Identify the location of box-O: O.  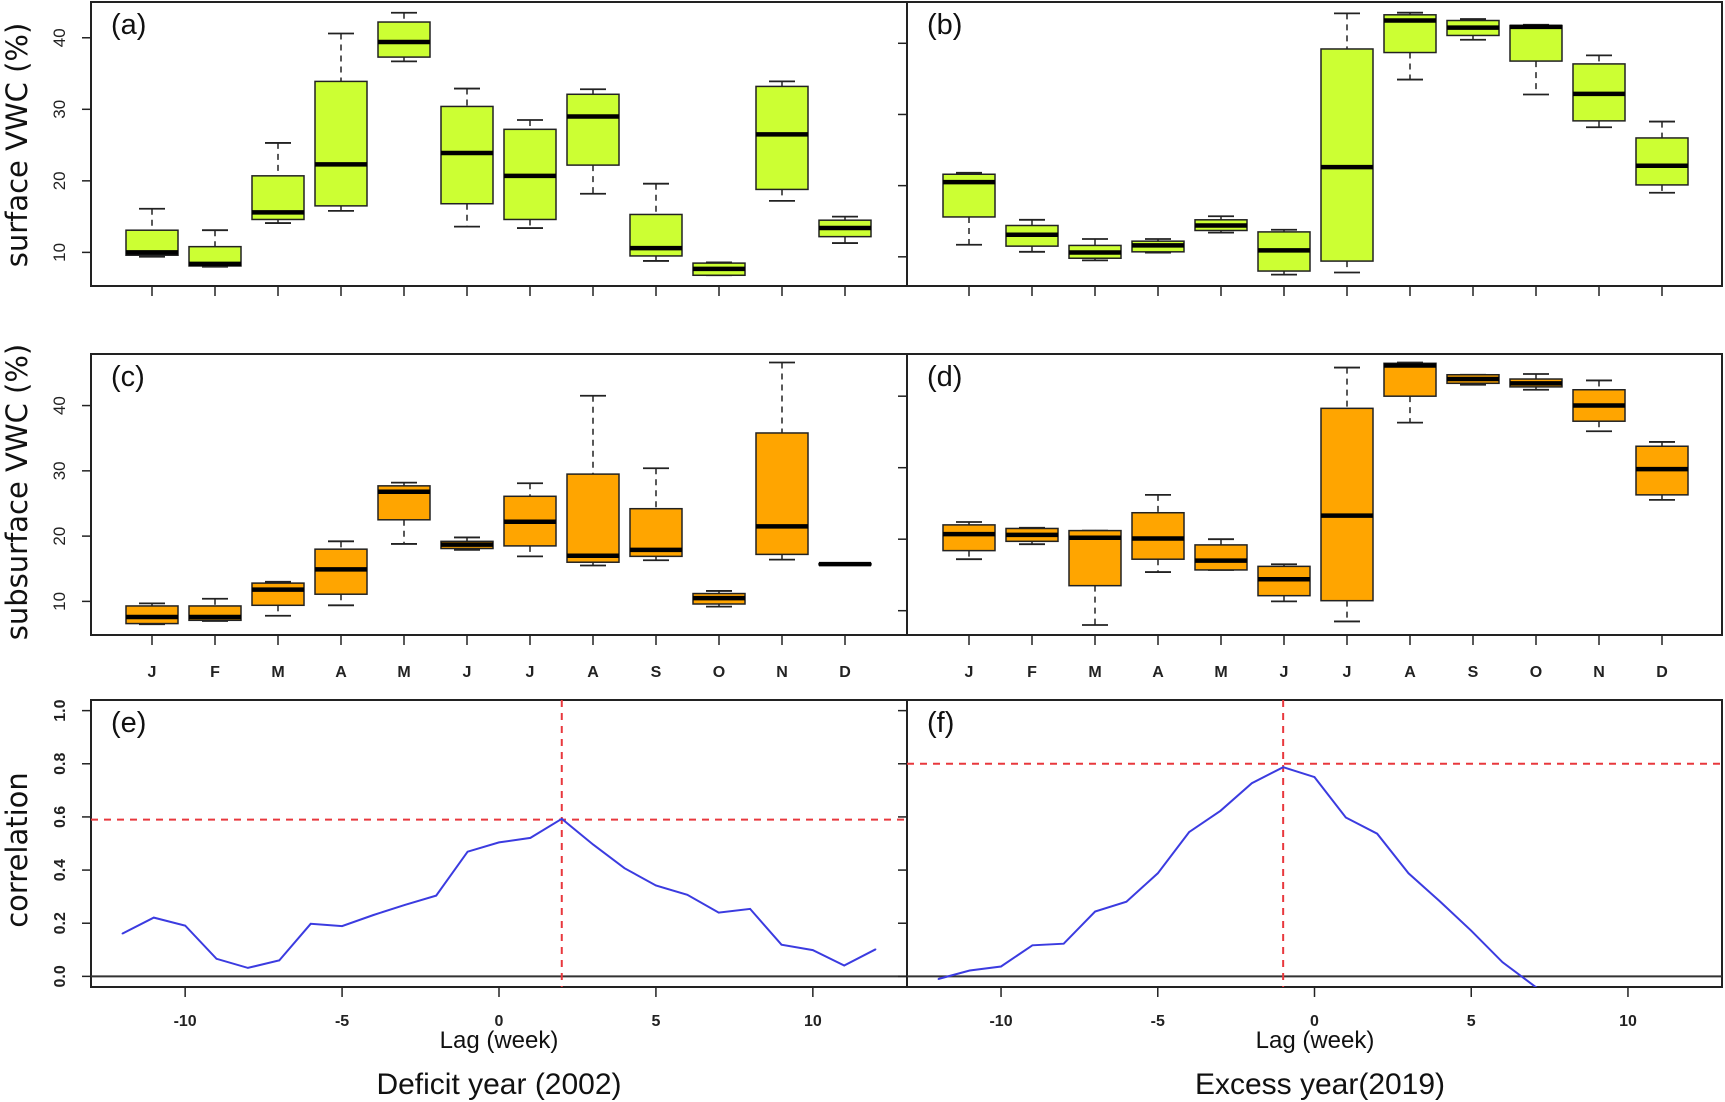
(719, 635).